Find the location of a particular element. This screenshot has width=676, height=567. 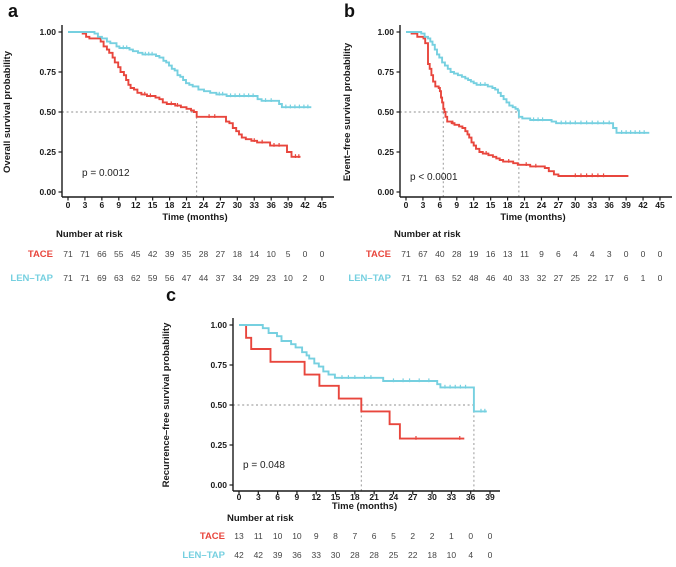

risk-count: 40 is located at coordinates (440, 254).